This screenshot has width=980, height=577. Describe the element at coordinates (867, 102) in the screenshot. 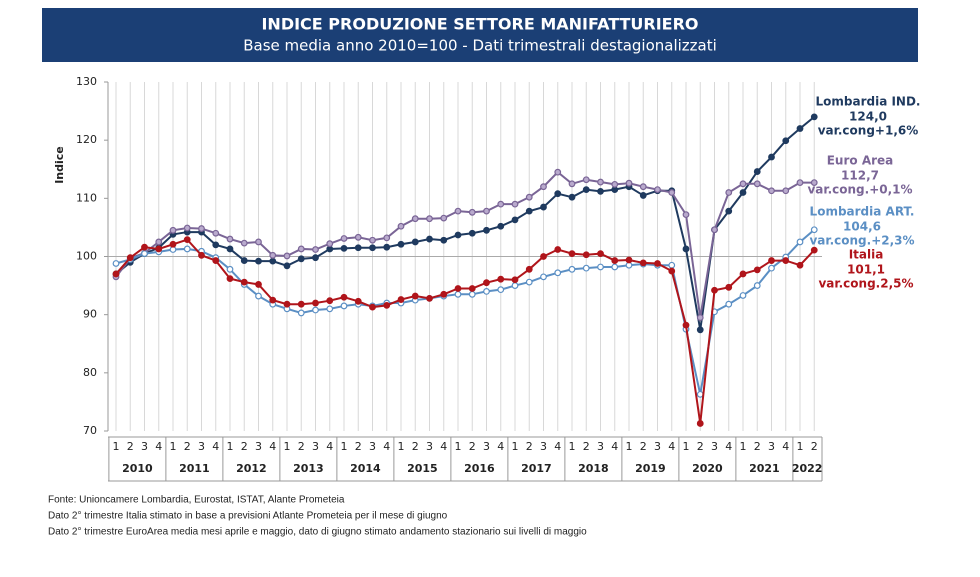

I see `series-name: Lombardia IND.` at that location.